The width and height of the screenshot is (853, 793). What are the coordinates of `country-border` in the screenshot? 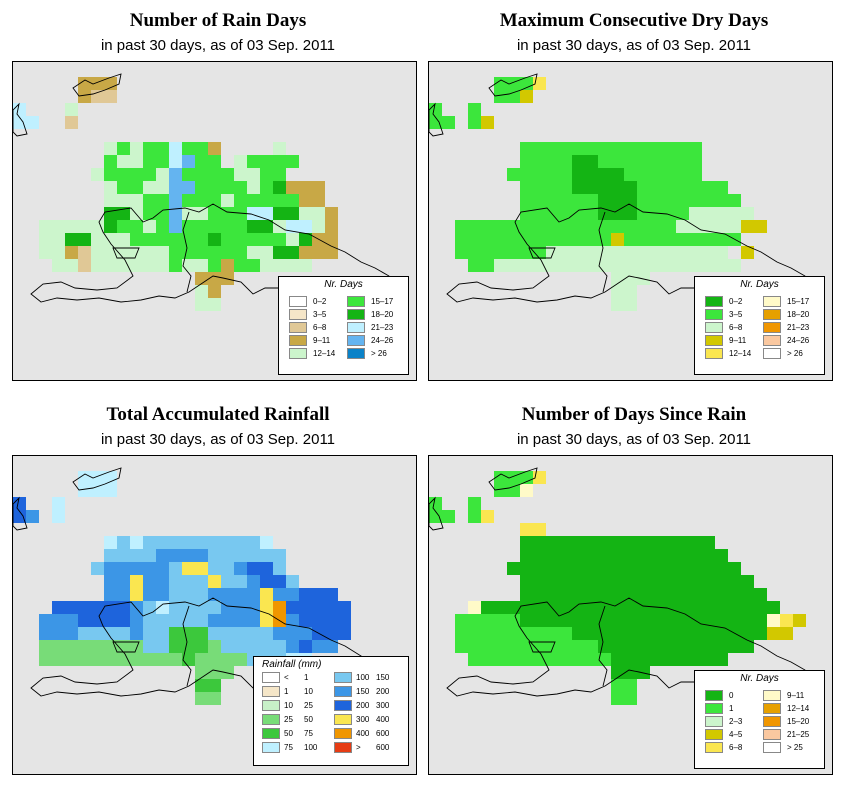 It's located at (187, 646).